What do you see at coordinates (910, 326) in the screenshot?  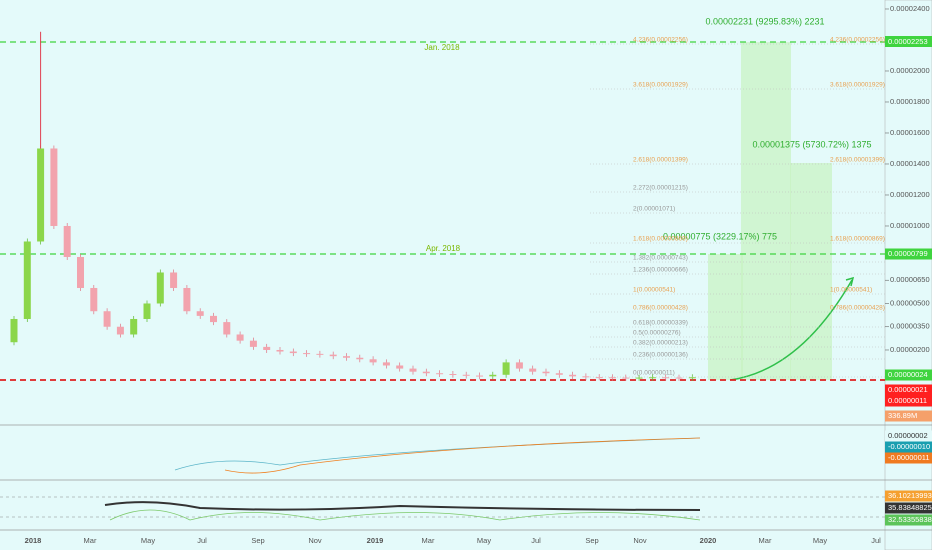 I see `y-tick-label: 0.00000350` at bounding box center [910, 326].